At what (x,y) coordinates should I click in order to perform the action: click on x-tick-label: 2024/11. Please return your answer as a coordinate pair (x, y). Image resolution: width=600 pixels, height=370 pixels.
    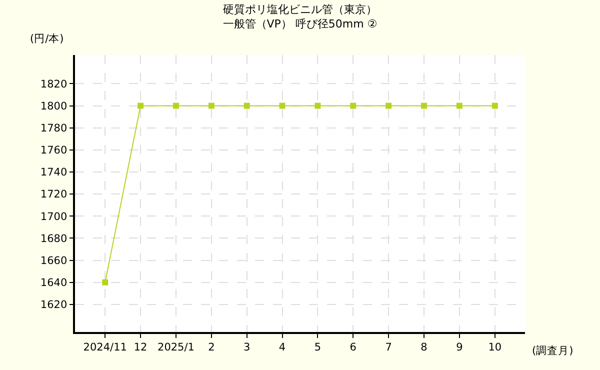
    Looking at the image, I should click on (105, 347).